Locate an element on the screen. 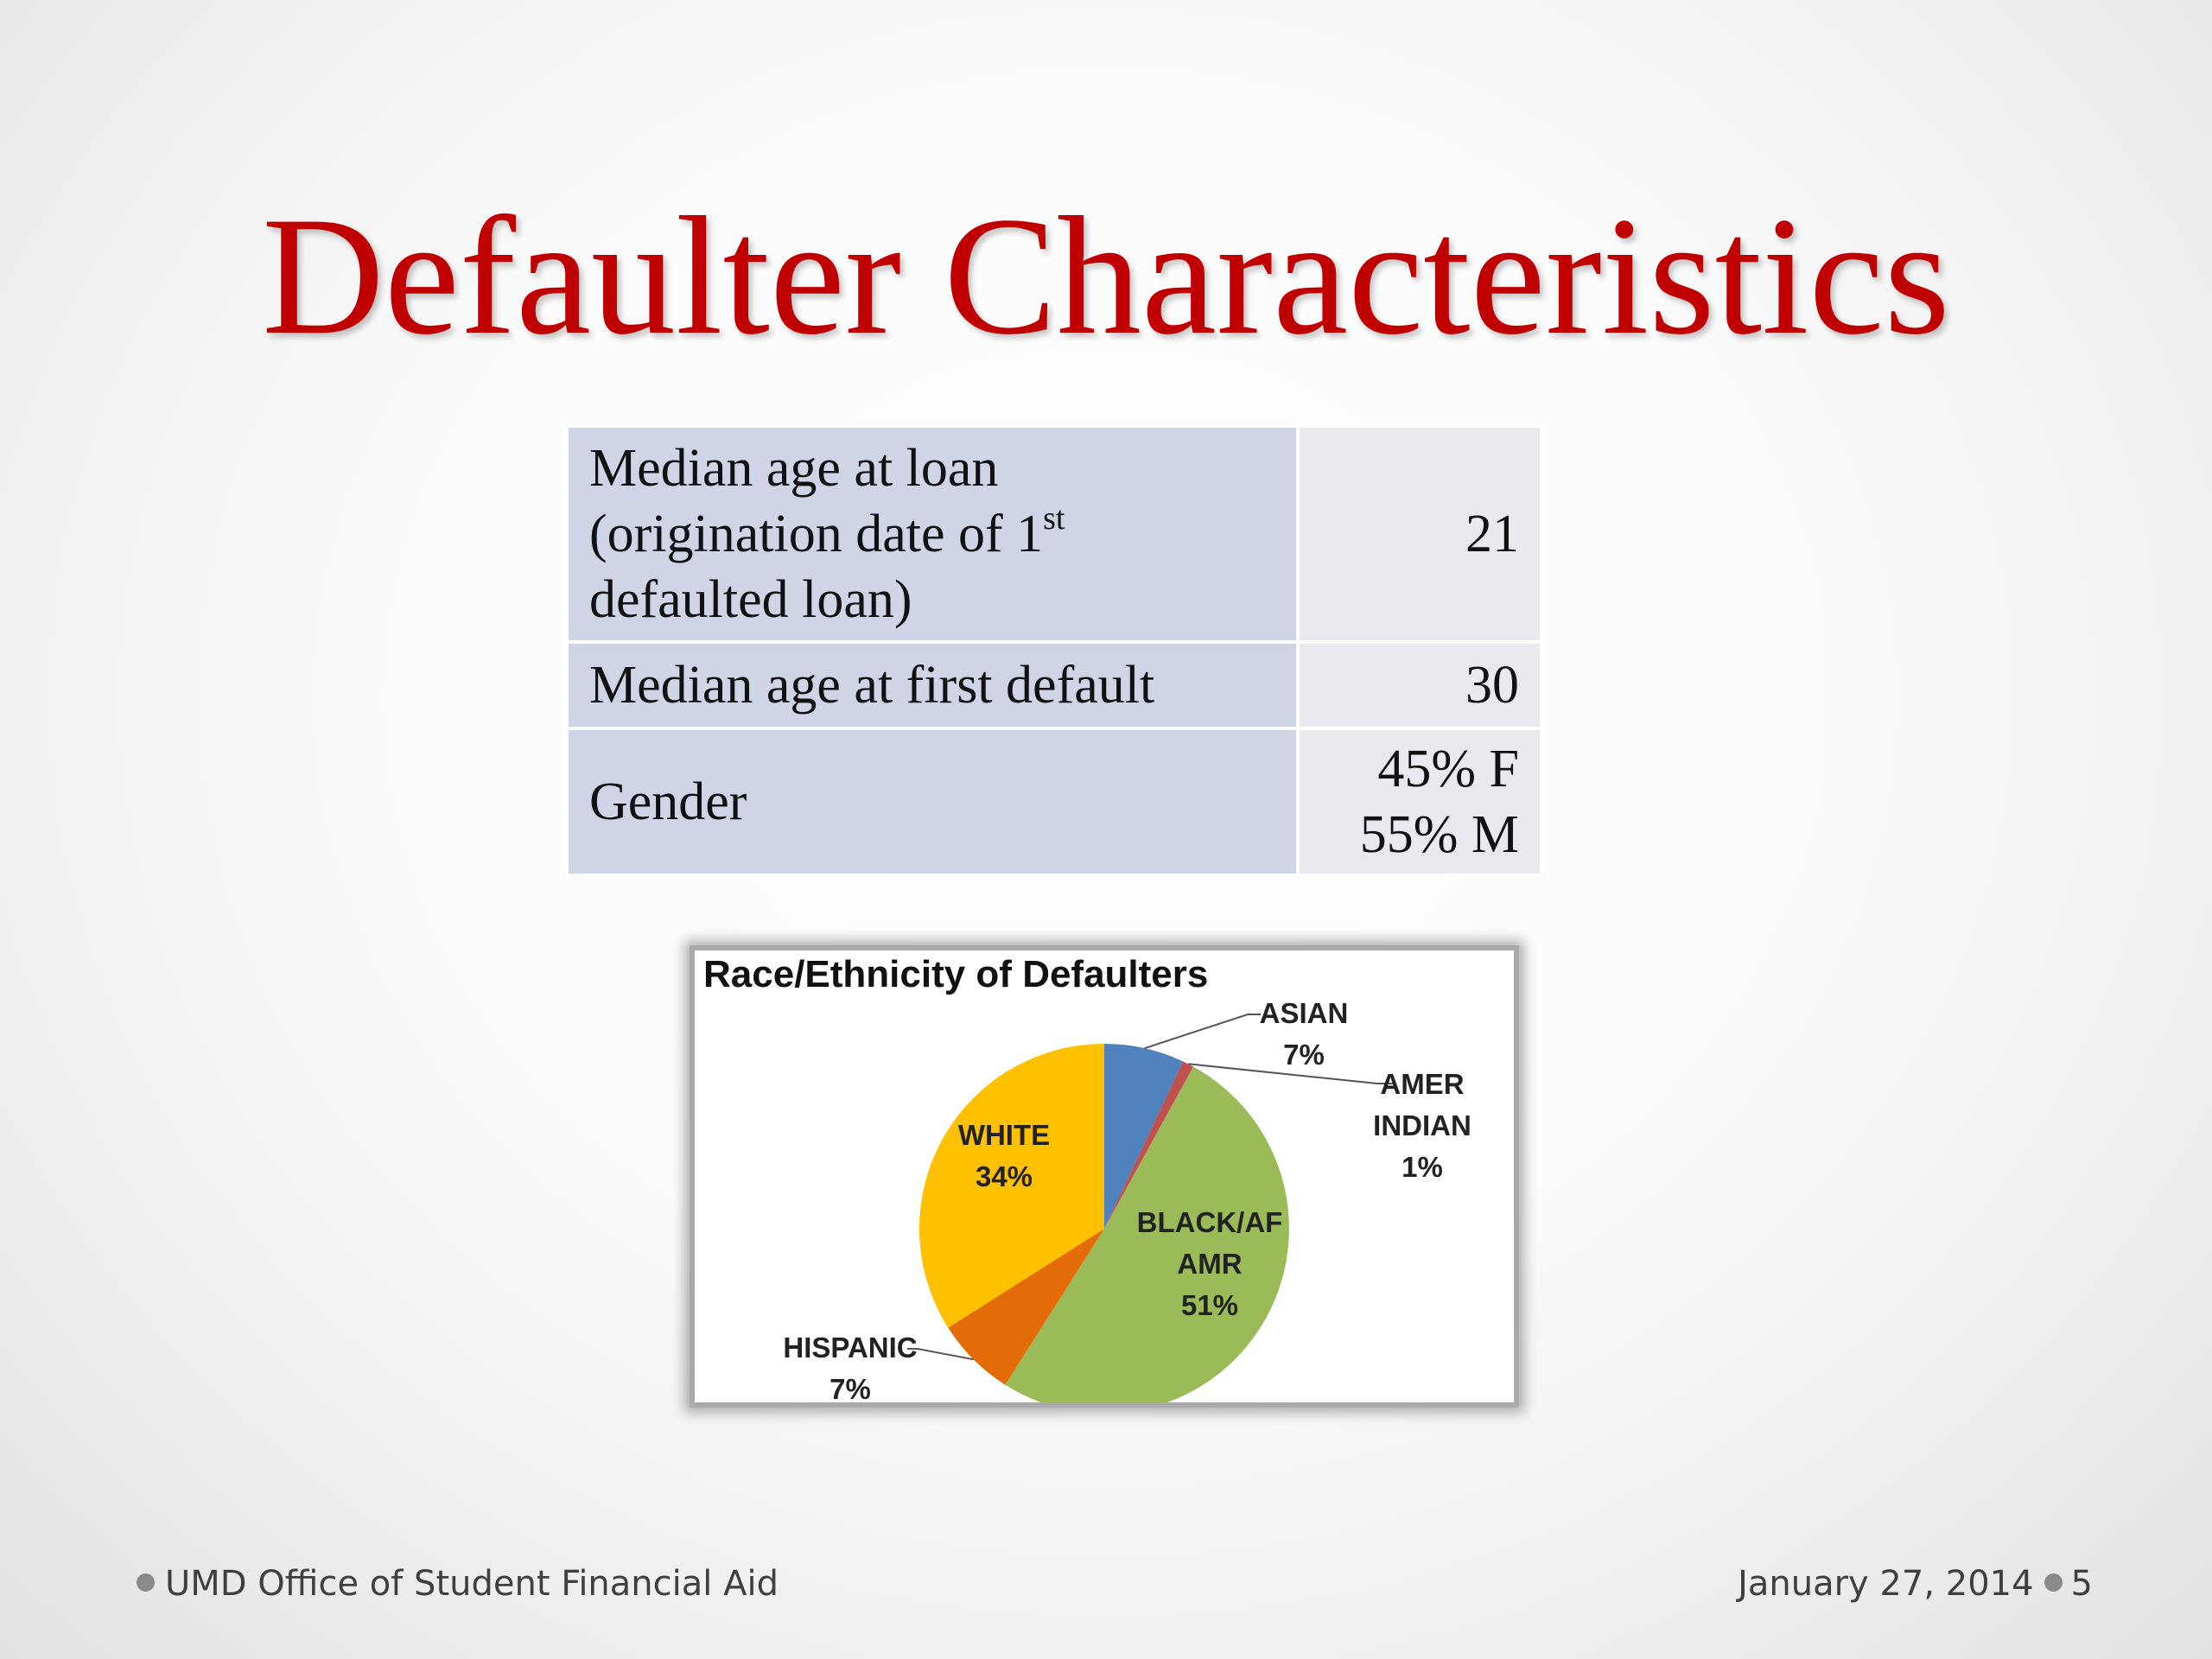  table-label-cell: Gender is located at coordinates (932, 802).